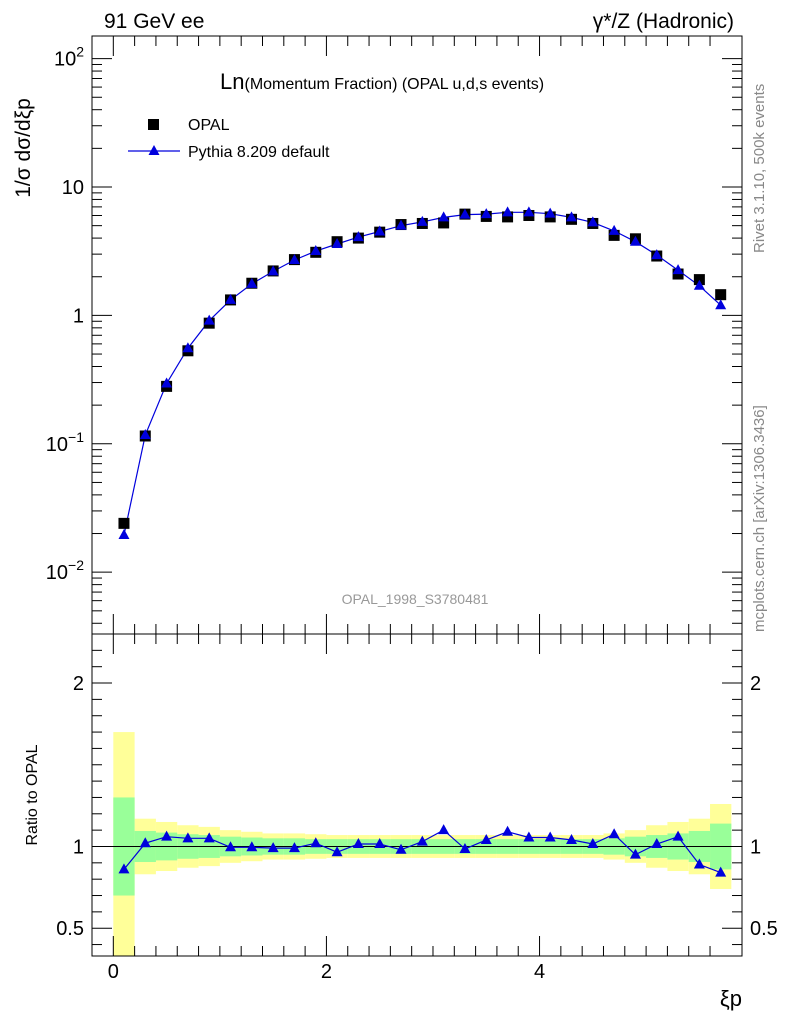 This screenshot has height=1024, width=786. What do you see at coordinates (154, 150) in the screenshot?
I see `legend-pythia-marker` at bounding box center [154, 150].